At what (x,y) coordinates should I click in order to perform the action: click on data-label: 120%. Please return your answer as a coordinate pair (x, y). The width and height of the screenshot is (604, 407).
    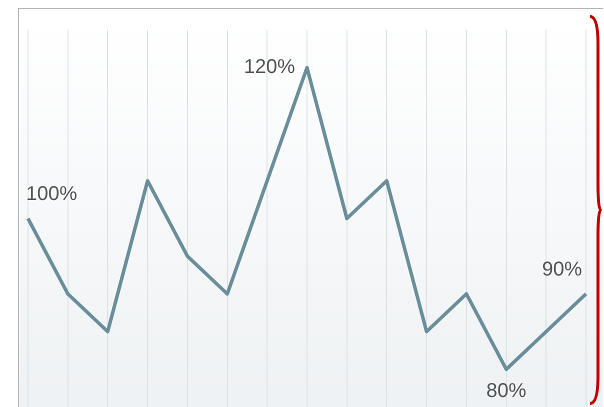
    Looking at the image, I should click on (270, 67).